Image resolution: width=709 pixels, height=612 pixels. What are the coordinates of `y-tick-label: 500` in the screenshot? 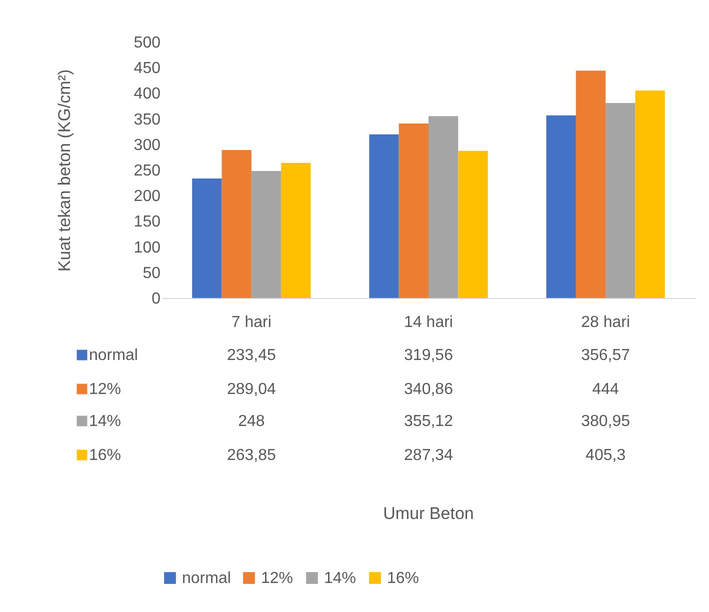 It's located at (147, 43).